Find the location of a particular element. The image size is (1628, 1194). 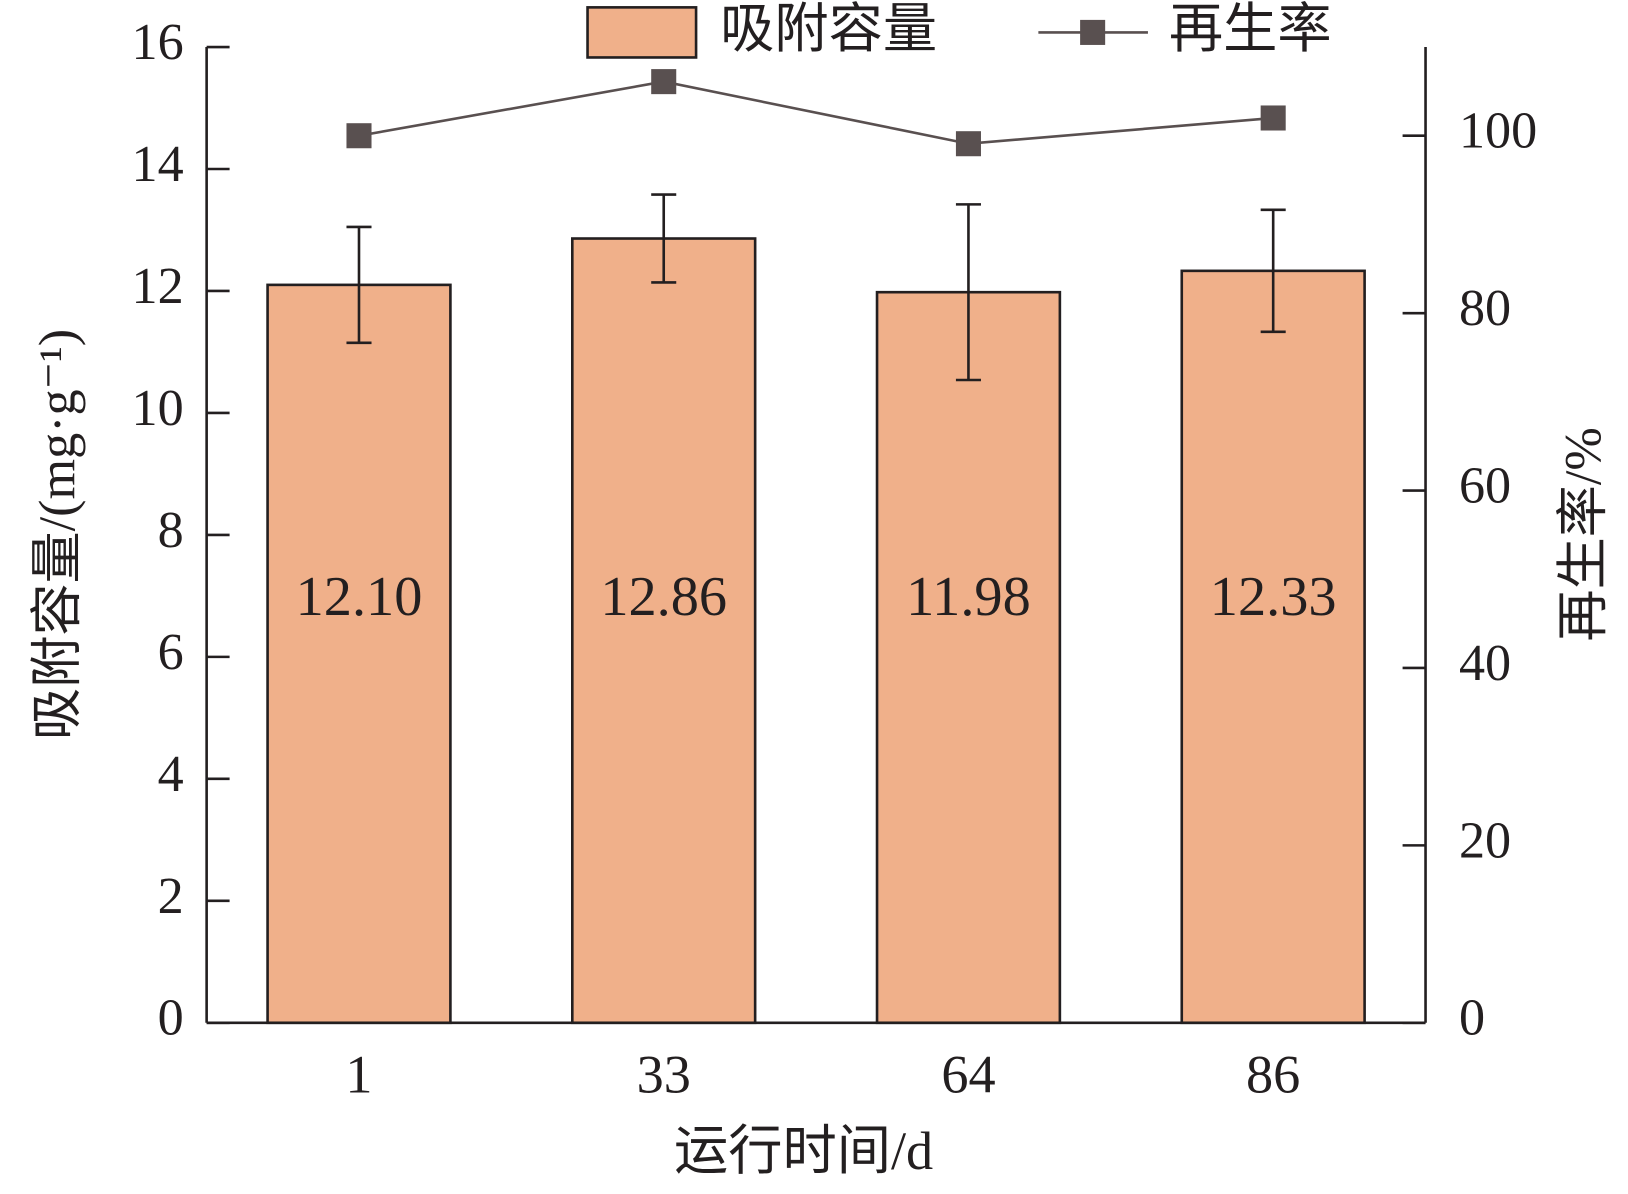

y-tick-label: 16 is located at coordinates (158, 42).